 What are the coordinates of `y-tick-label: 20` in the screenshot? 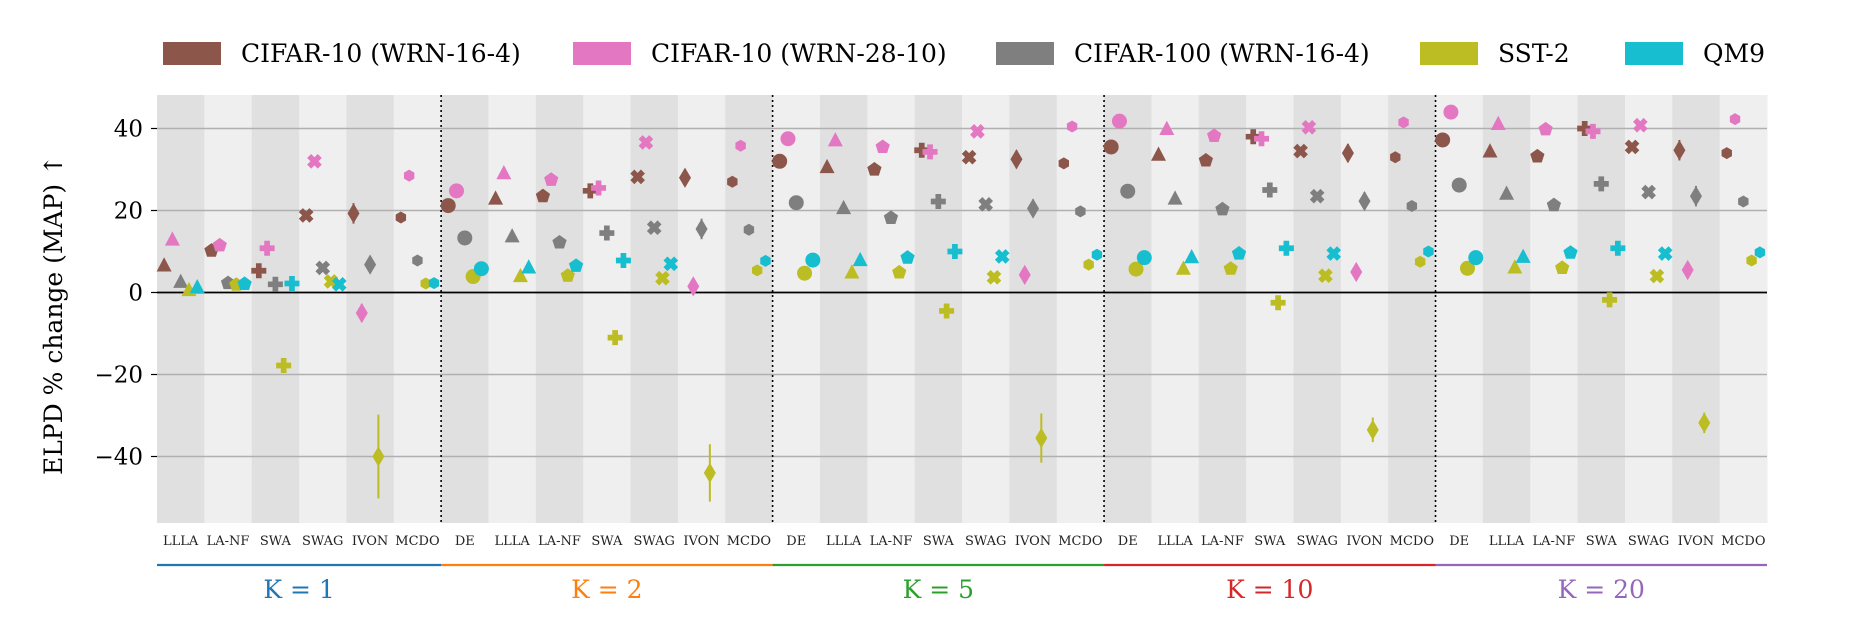 It's located at (128, 212).